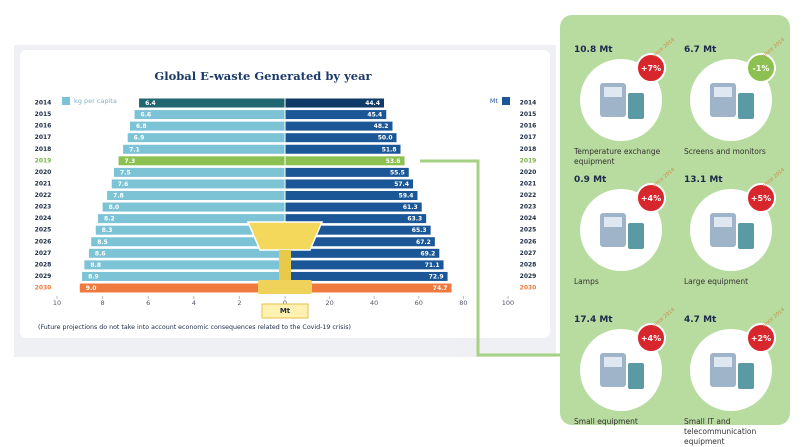 This screenshot has height=447, width=805. What do you see at coordinates (436, 276) in the screenshot?
I see `value-label: 72.9` at bounding box center [436, 276].